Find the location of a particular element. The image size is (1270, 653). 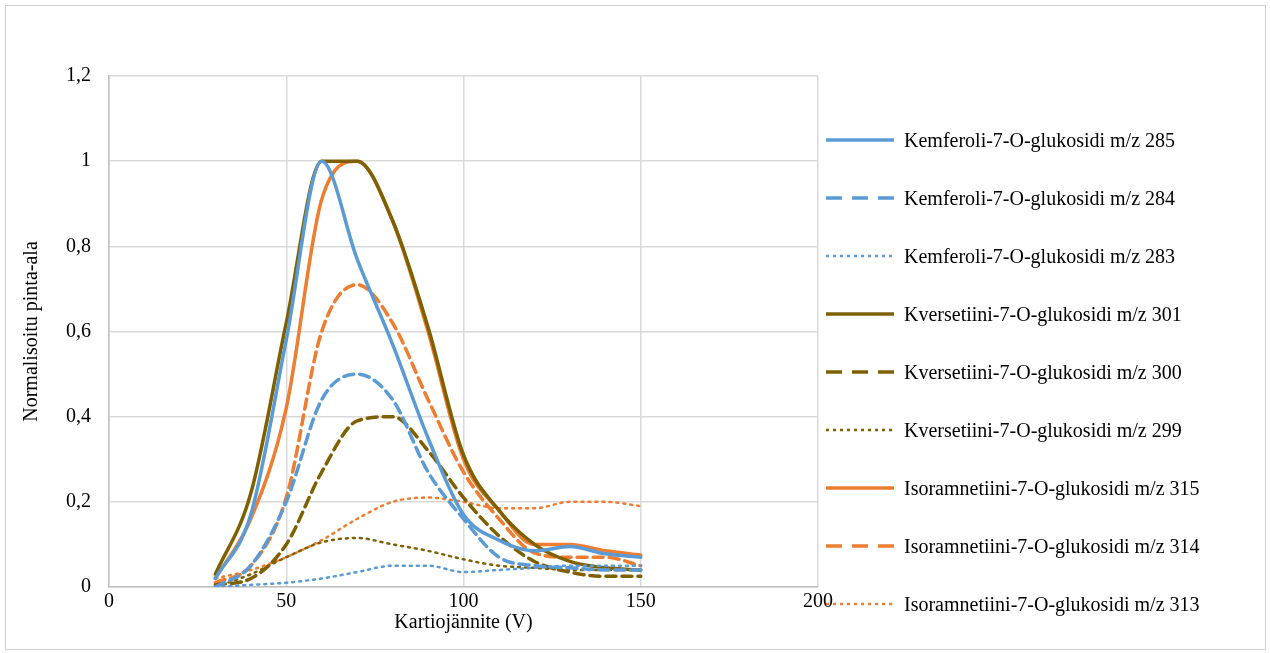

y-tick-label: 0,6 is located at coordinates (78, 329).